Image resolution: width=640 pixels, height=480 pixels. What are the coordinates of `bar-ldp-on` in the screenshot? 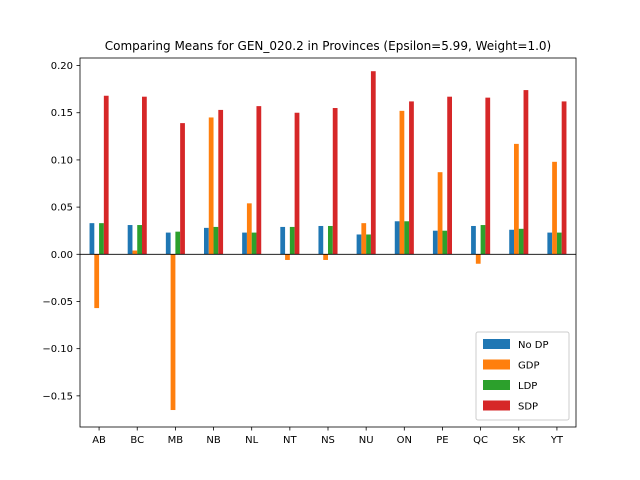 It's located at (407, 238).